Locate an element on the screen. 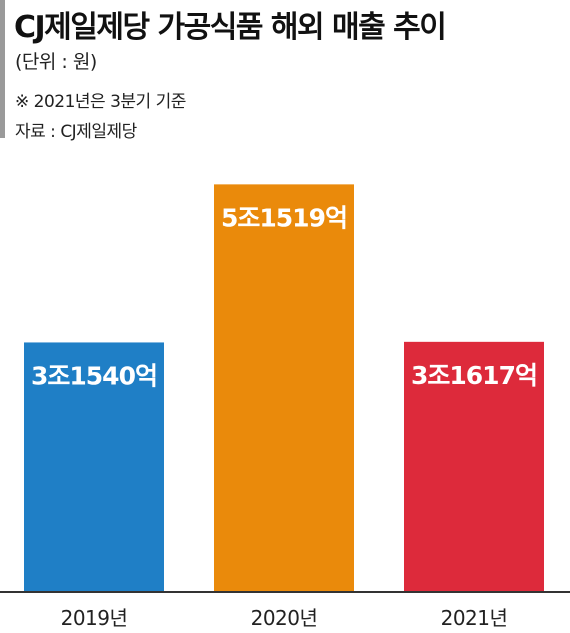 The height and width of the screenshot is (633, 570). bar-2021년 is located at coordinates (474, 466).